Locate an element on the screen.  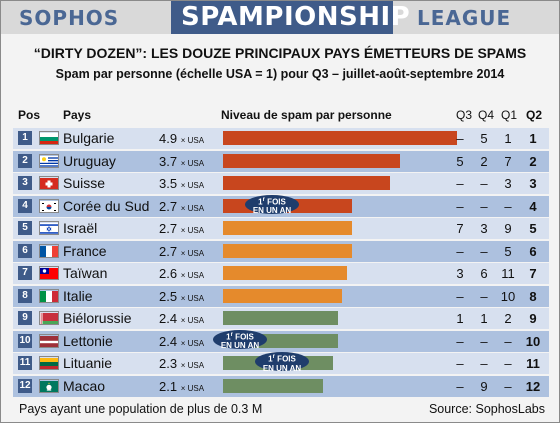
brand-sophos: SOPHOS is located at coordinates (69, 18).